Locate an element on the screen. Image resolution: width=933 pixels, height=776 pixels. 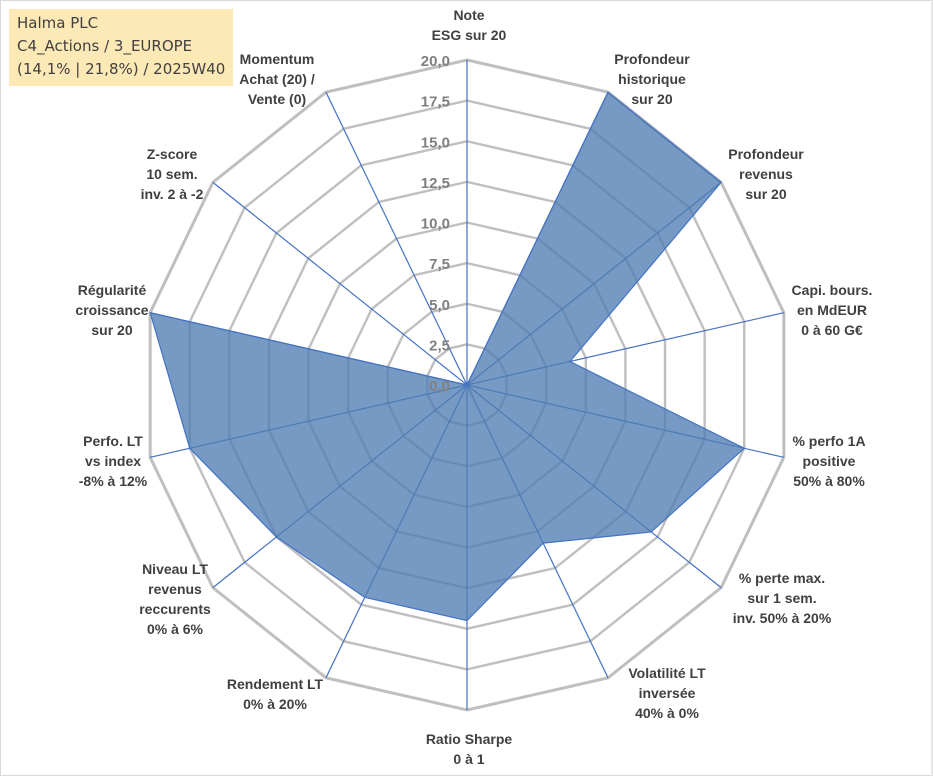
tick-label-7: 17,5 is located at coordinates (435, 102).